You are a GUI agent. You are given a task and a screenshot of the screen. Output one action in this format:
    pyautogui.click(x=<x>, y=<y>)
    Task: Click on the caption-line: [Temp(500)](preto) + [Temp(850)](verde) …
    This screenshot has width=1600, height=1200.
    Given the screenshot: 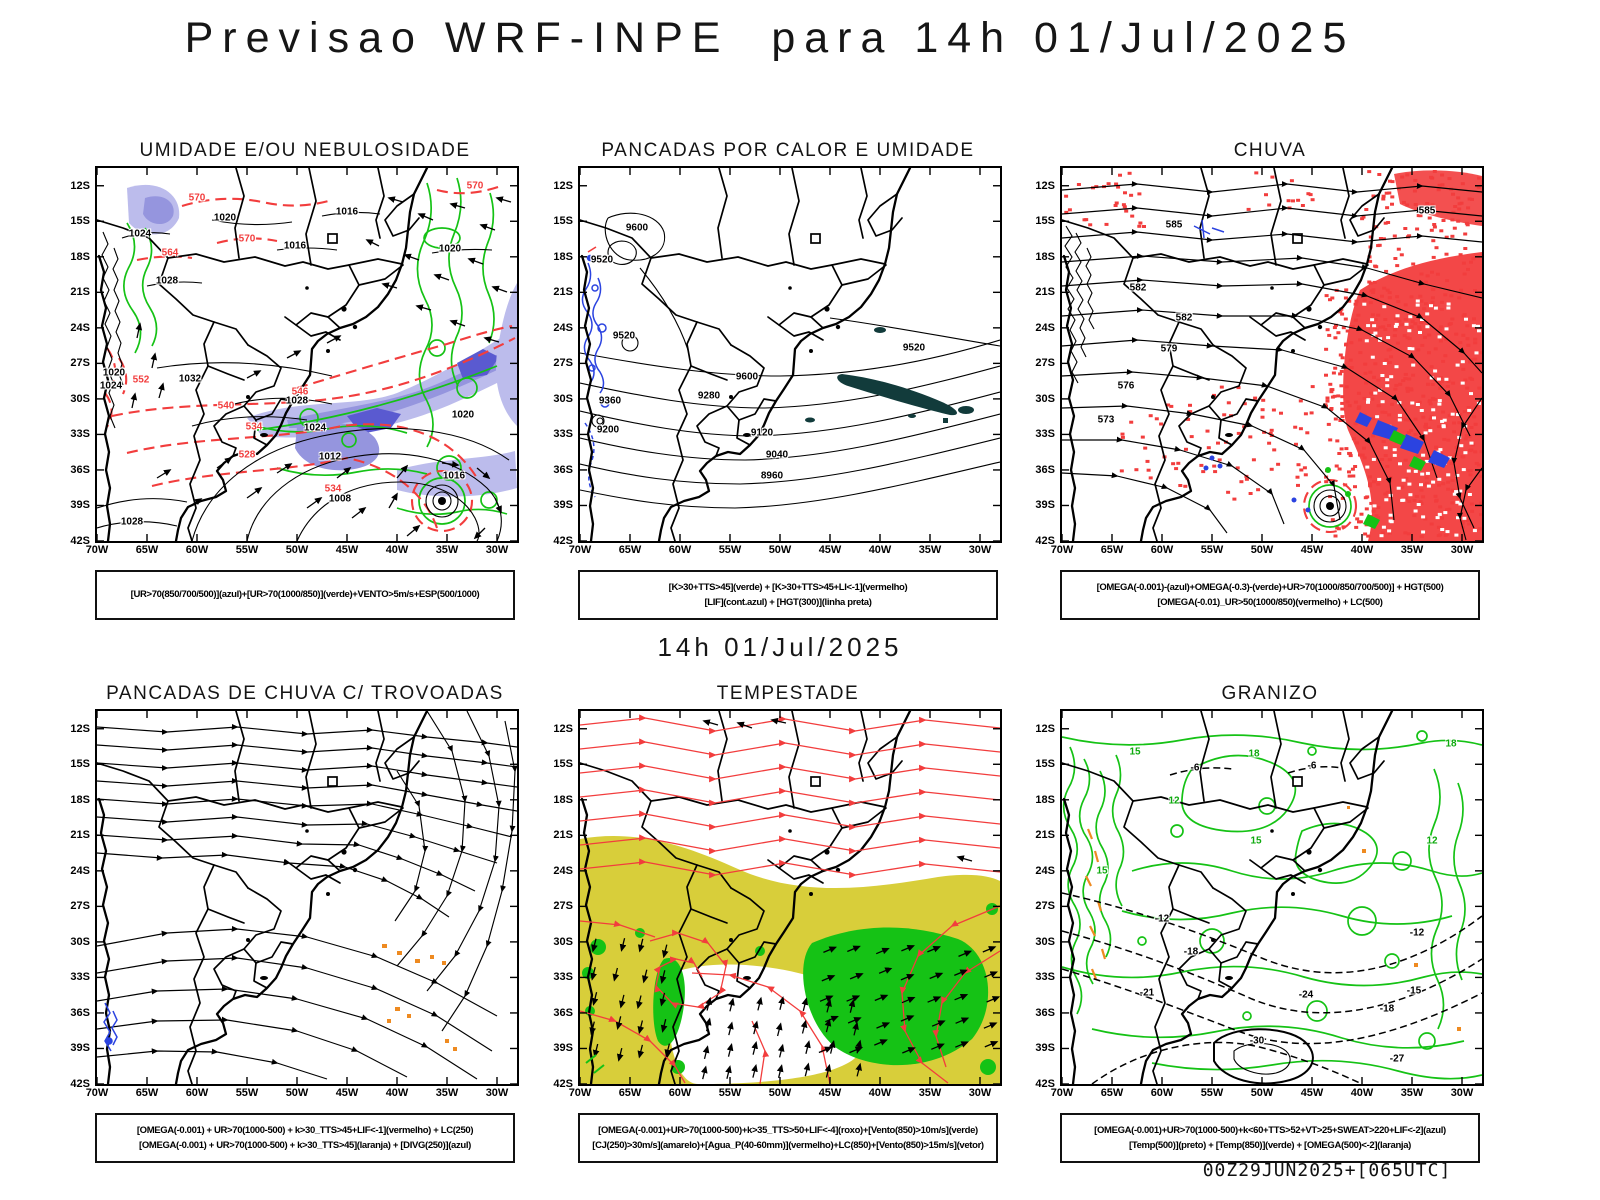 What is the action you would take?
    pyautogui.click(x=1270, y=1145)
    